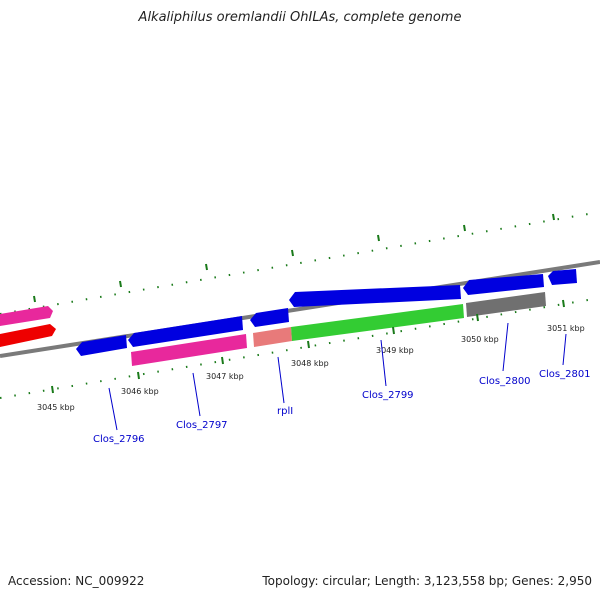  I want to click on kbp-label: 3051 kbp, so click(566, 328).